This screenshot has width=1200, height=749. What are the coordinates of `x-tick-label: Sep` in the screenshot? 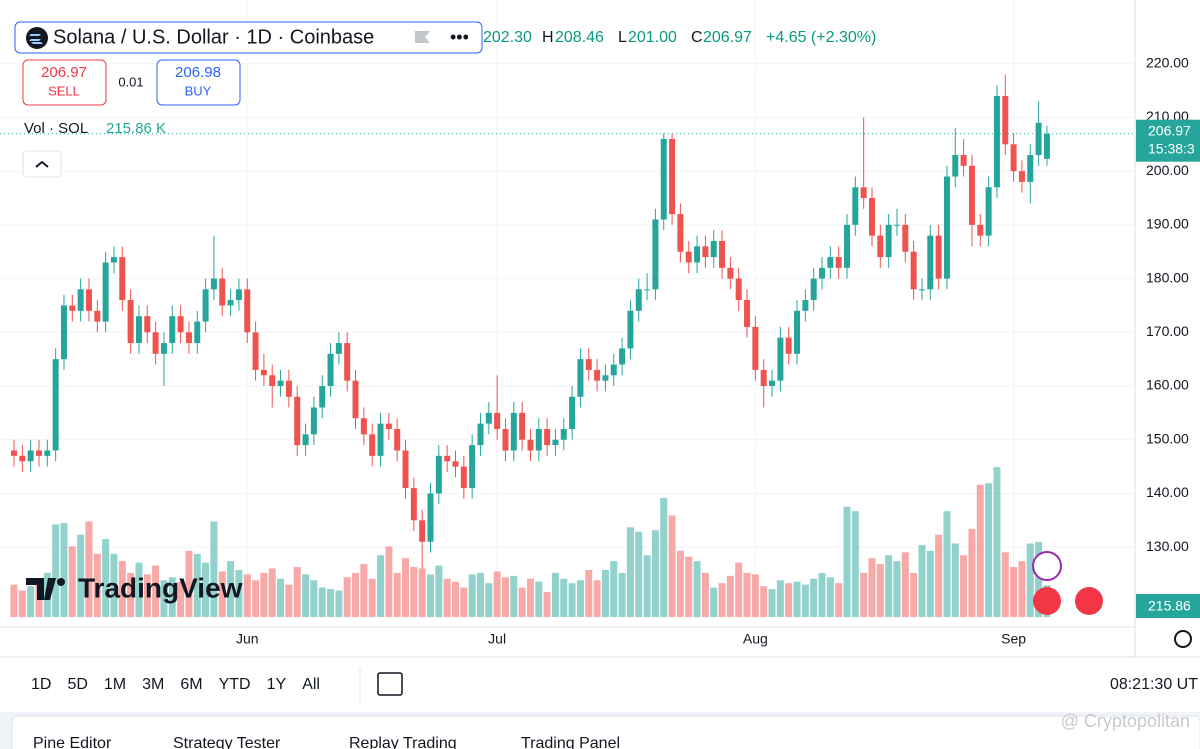 It's located at (1013, 639).